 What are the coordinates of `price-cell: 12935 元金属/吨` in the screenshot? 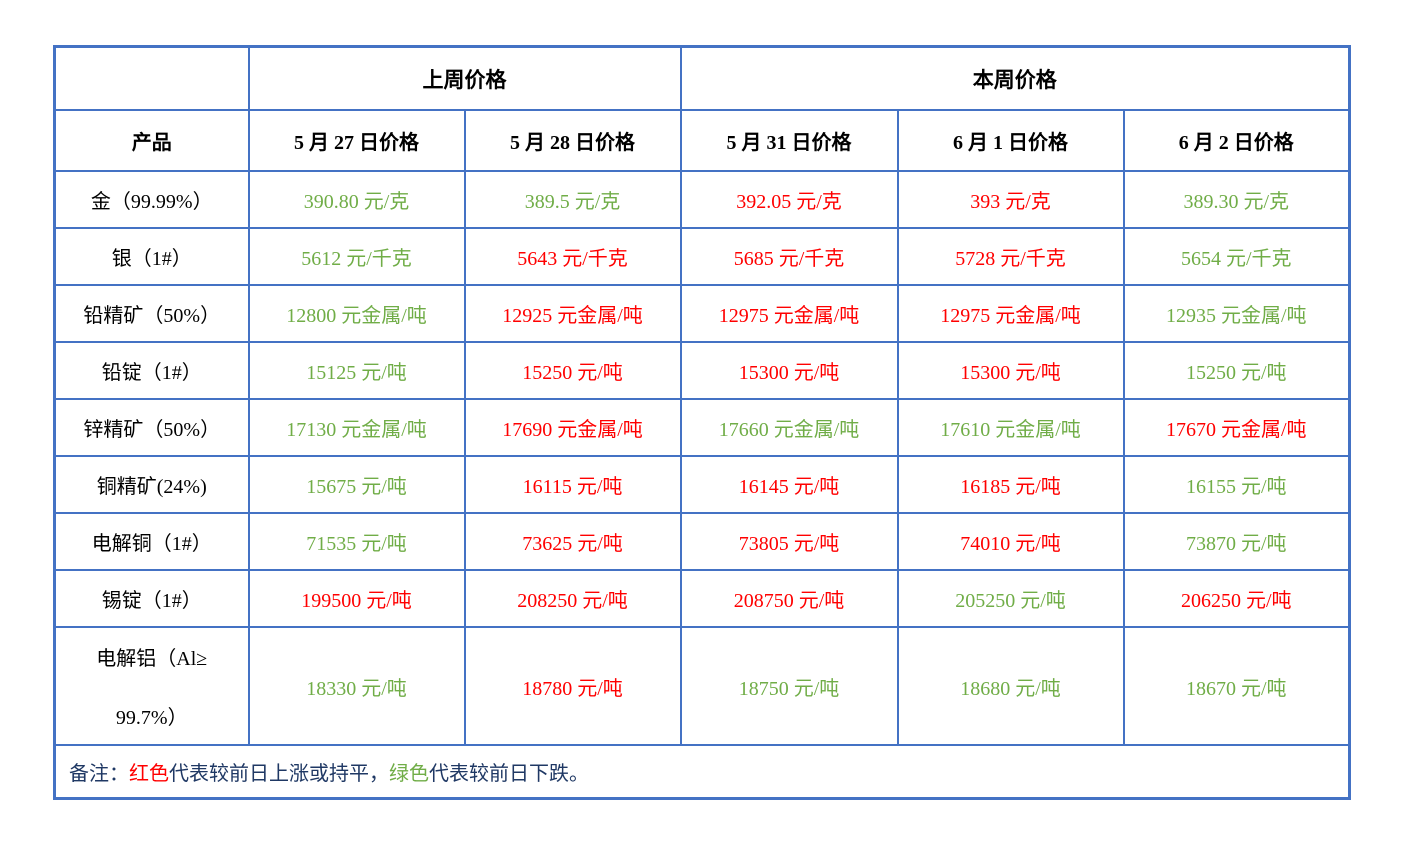 It's located at (1236, 313).